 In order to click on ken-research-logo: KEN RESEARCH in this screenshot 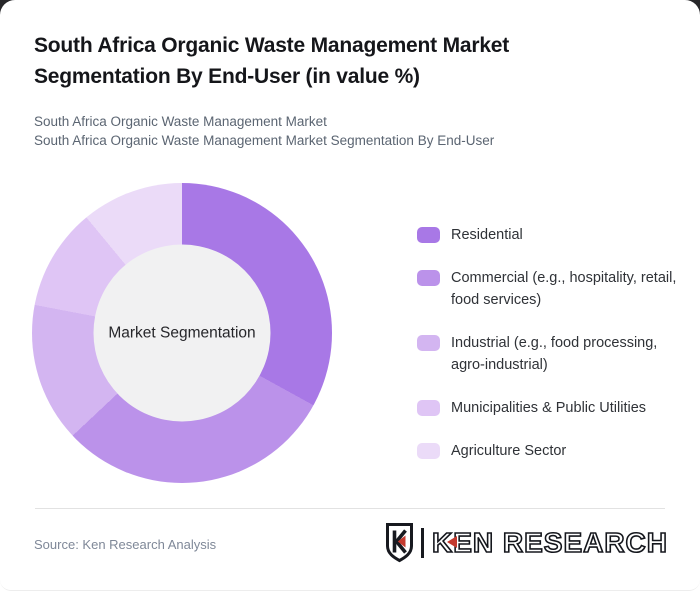, I will do `click(526, 542)`.